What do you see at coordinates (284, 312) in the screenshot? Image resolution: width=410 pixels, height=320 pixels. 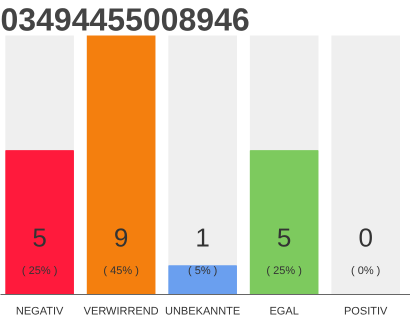 I see `x-tick-label: EGAL` at bounding box center [284, 312].